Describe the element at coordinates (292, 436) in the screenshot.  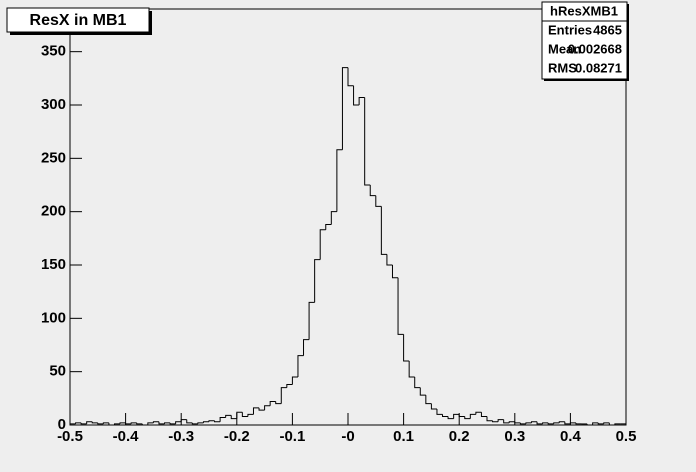
I see `x-tick-label: -0.1` at that location.